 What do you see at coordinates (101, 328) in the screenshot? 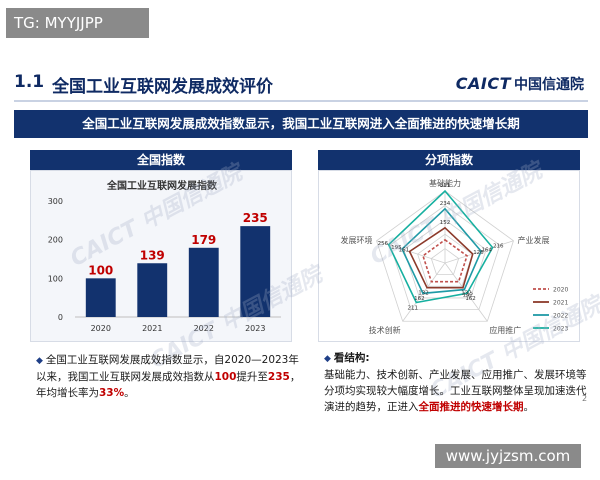
I see `x-tick-label: 2020` at bounding box center [101, 328].